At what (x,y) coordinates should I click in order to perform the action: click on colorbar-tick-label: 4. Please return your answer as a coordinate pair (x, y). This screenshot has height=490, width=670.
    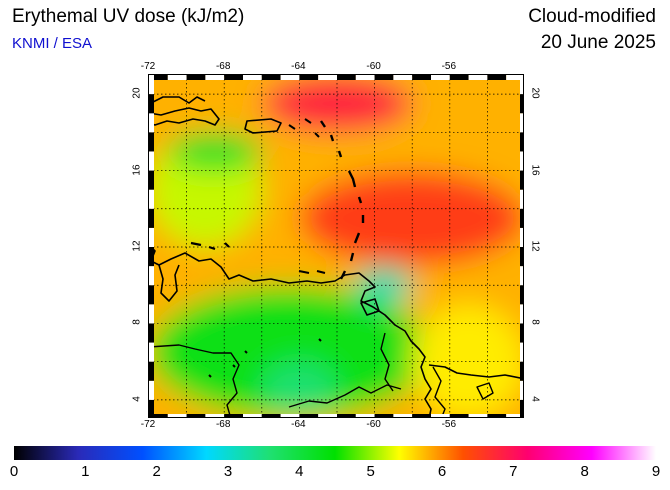
    Looking at the image, I should click on (299, 471).